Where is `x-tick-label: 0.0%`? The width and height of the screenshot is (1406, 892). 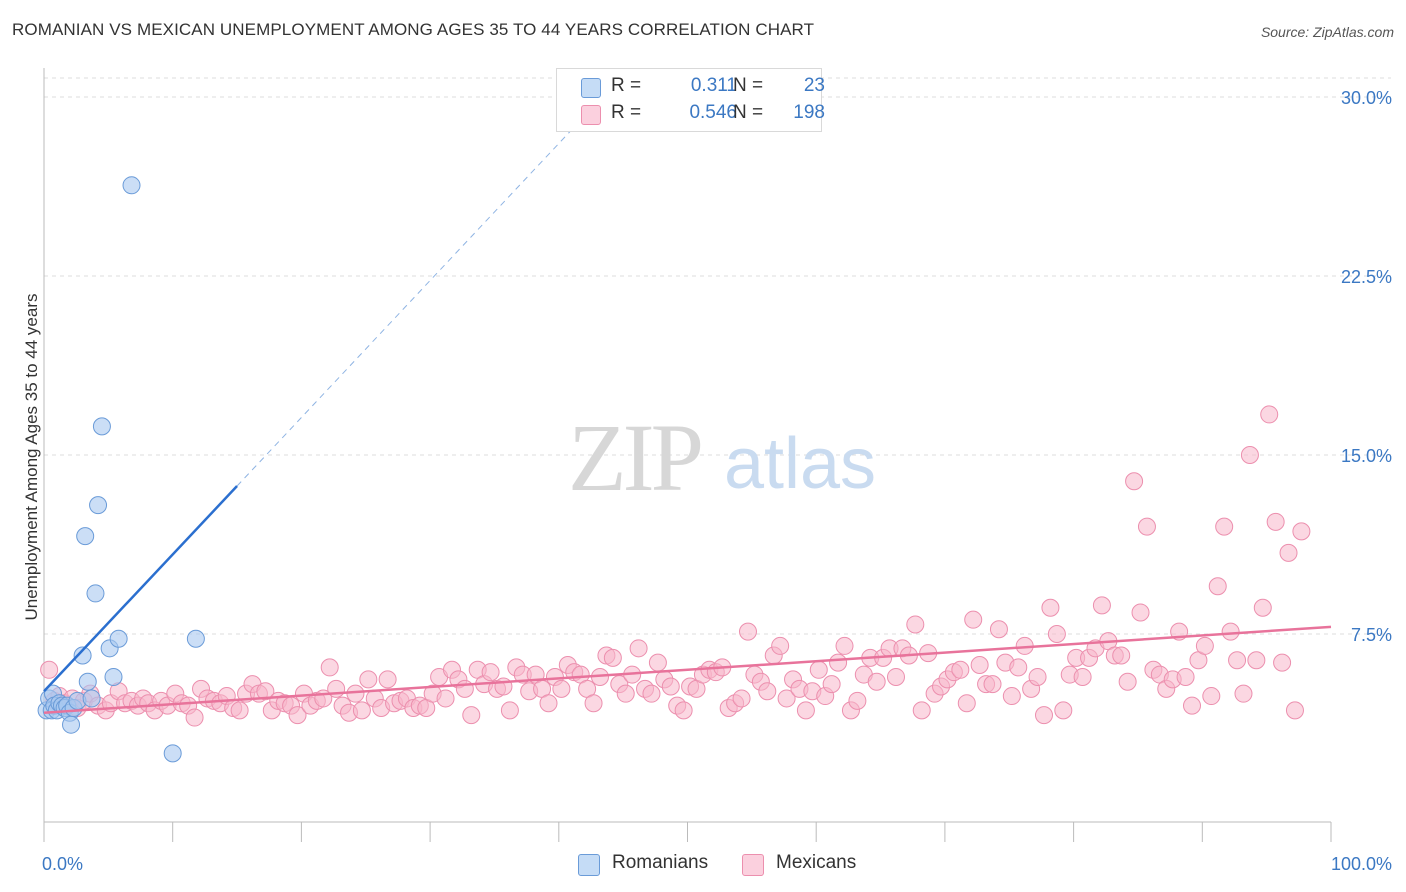
x-tick-label: 0.0% is located at coordinates (62, 864).